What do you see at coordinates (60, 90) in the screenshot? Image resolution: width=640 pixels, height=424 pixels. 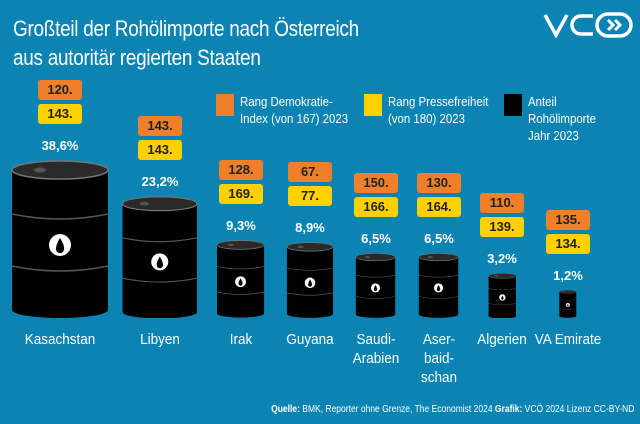 I see `democracy-rank-badge: 120.` at bounding box center [60, 90].